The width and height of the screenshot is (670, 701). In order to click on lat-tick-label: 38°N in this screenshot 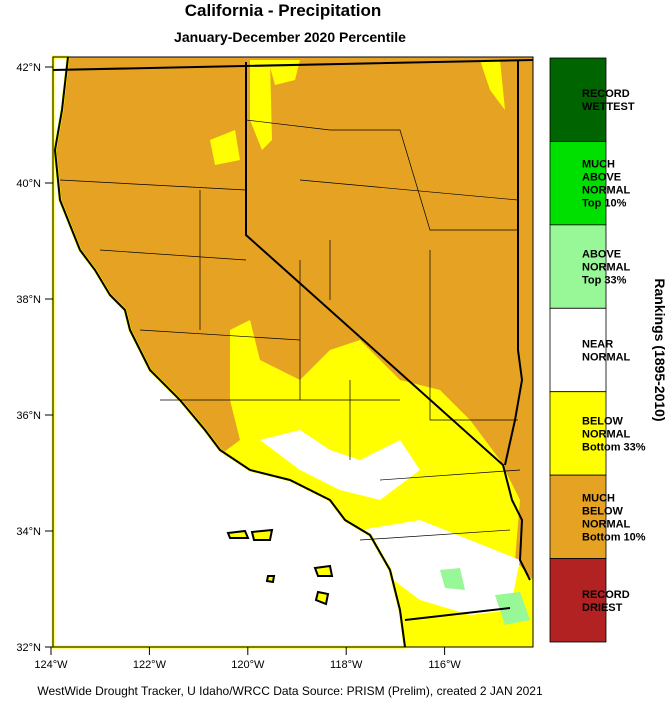, I will do `click(28, 300)`.